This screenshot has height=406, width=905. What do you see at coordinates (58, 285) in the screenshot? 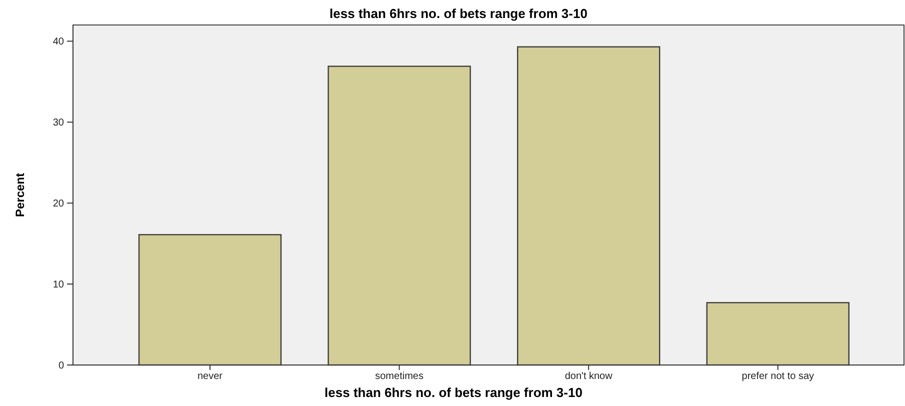
I see `y-tick-label: 10` at bounding box center [58, 285].